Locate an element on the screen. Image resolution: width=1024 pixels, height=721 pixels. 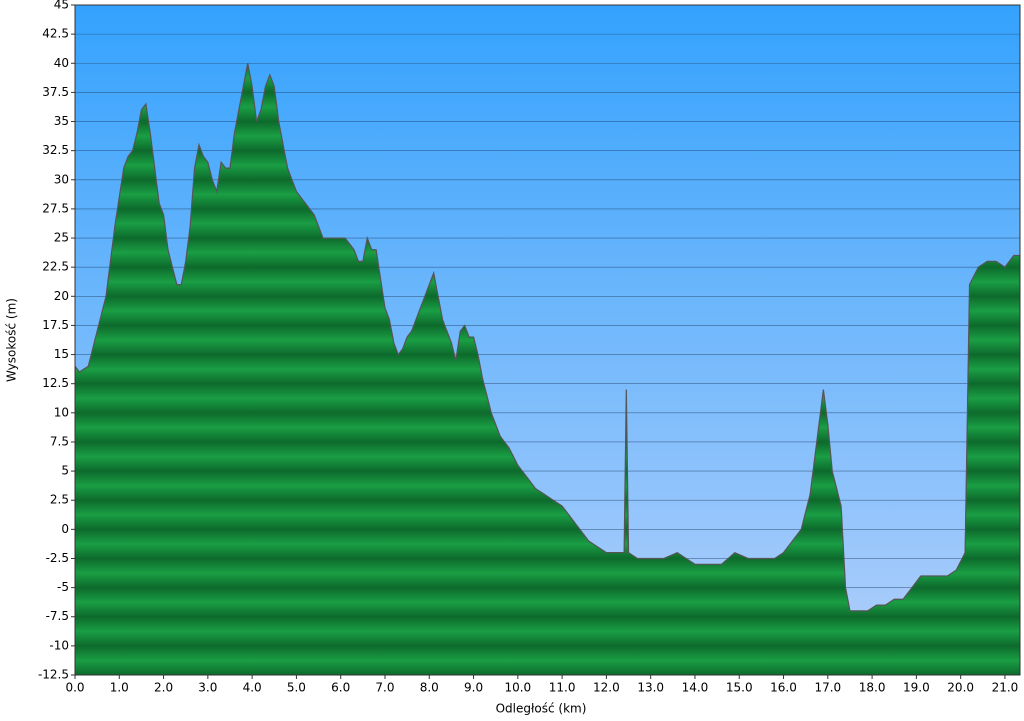
x-tick-label: 14.0 is located at coordinates (695, 688).